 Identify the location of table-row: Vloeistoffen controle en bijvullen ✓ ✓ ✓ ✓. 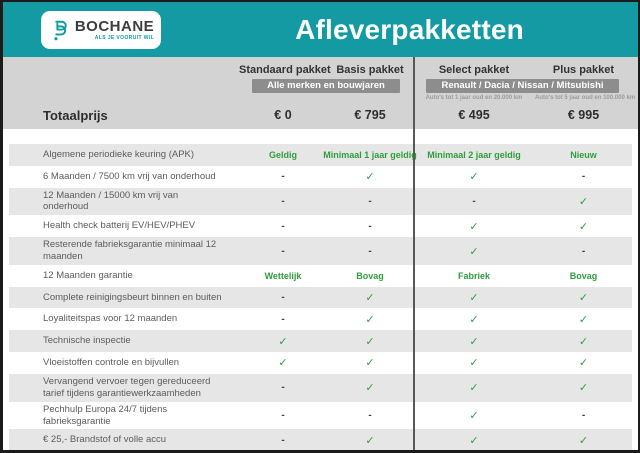
(320, 363).